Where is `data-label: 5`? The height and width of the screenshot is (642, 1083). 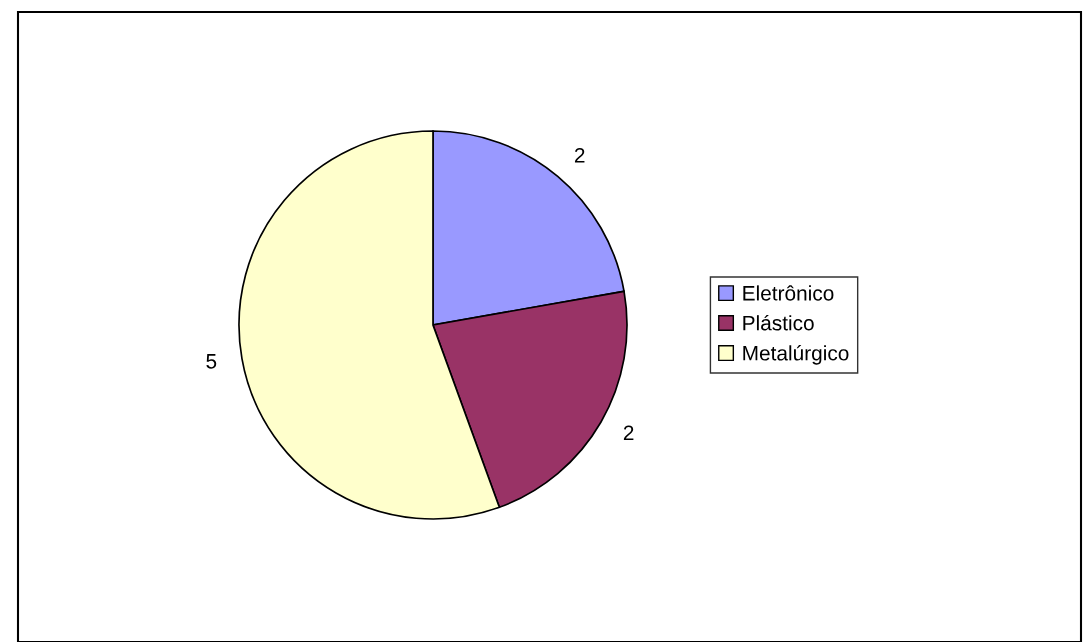
data-label: 5 is located at coordinates (211, 361).